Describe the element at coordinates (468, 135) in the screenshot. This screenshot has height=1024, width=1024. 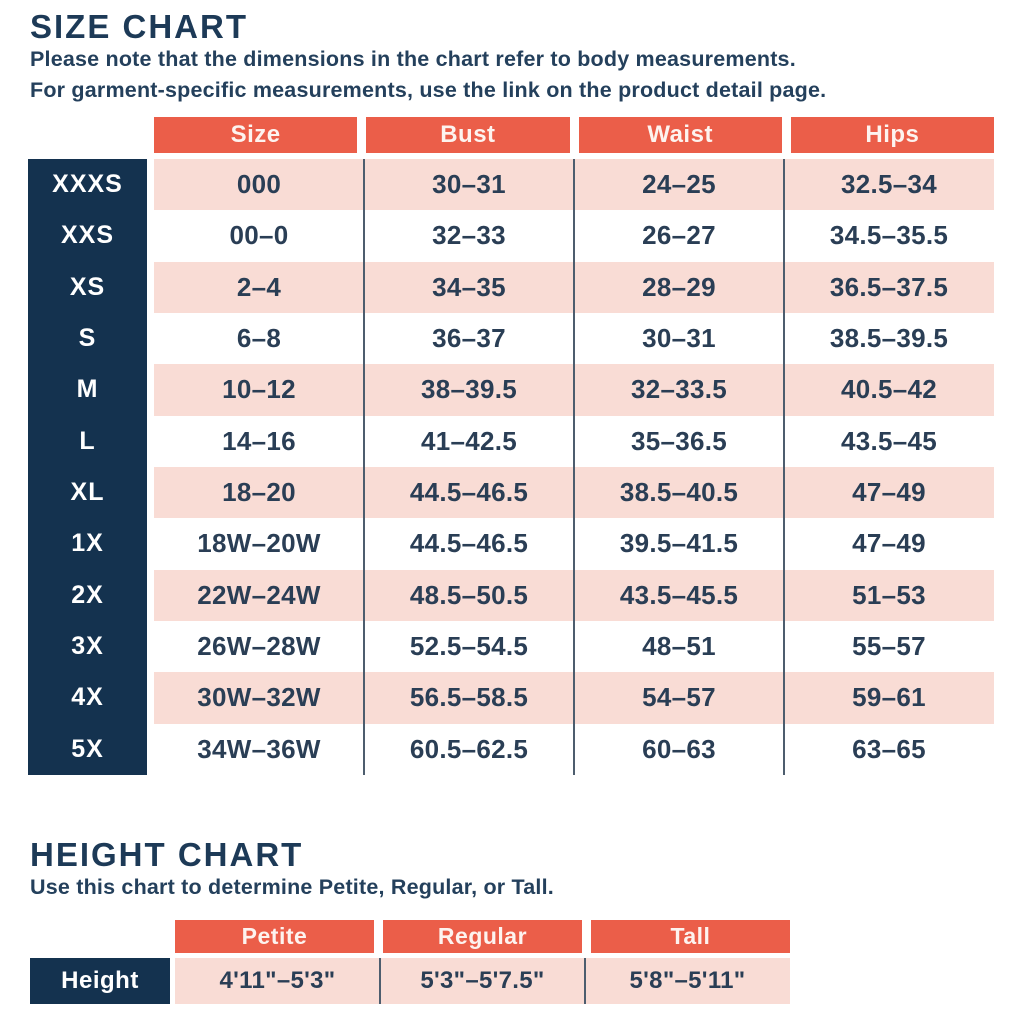
I see `size-chart-header-cell: Bust` at that location.